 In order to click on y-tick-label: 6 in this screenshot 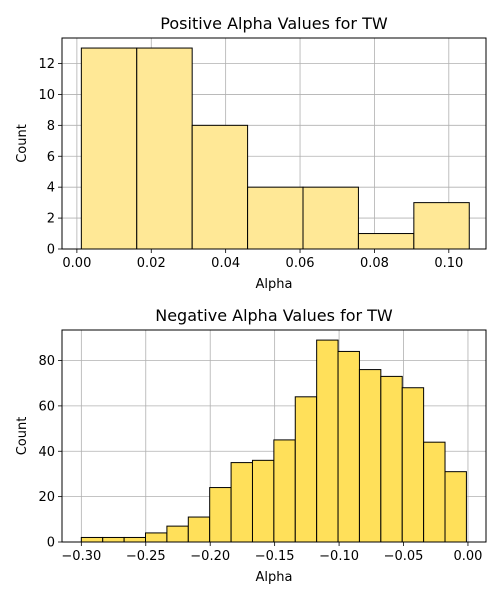, I will do `click(51, 157)`.